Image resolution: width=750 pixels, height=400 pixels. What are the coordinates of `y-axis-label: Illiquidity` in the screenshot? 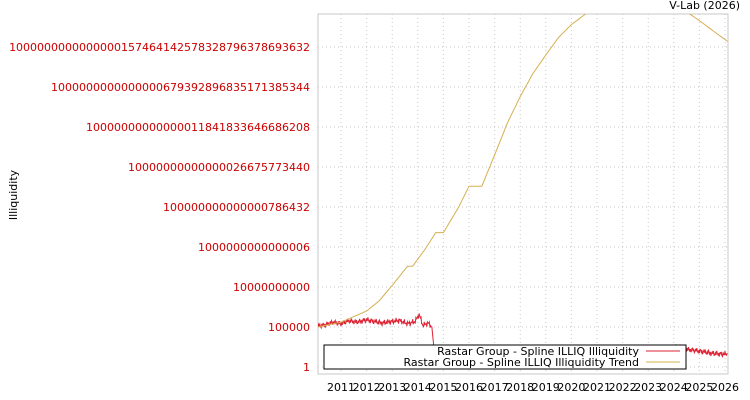 It's located at (13, 194).